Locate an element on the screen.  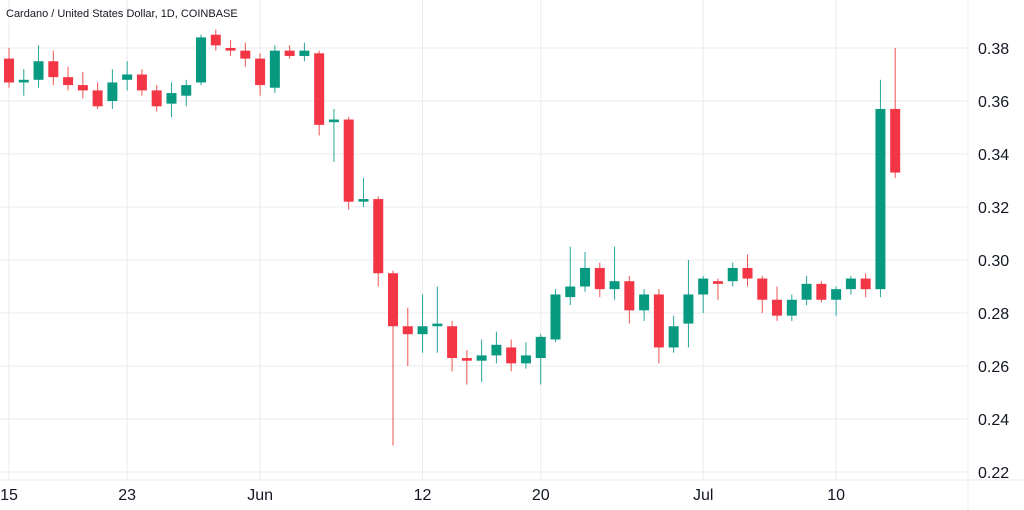
y-tick-label: 0.32 is located at coordinates (993, 208).